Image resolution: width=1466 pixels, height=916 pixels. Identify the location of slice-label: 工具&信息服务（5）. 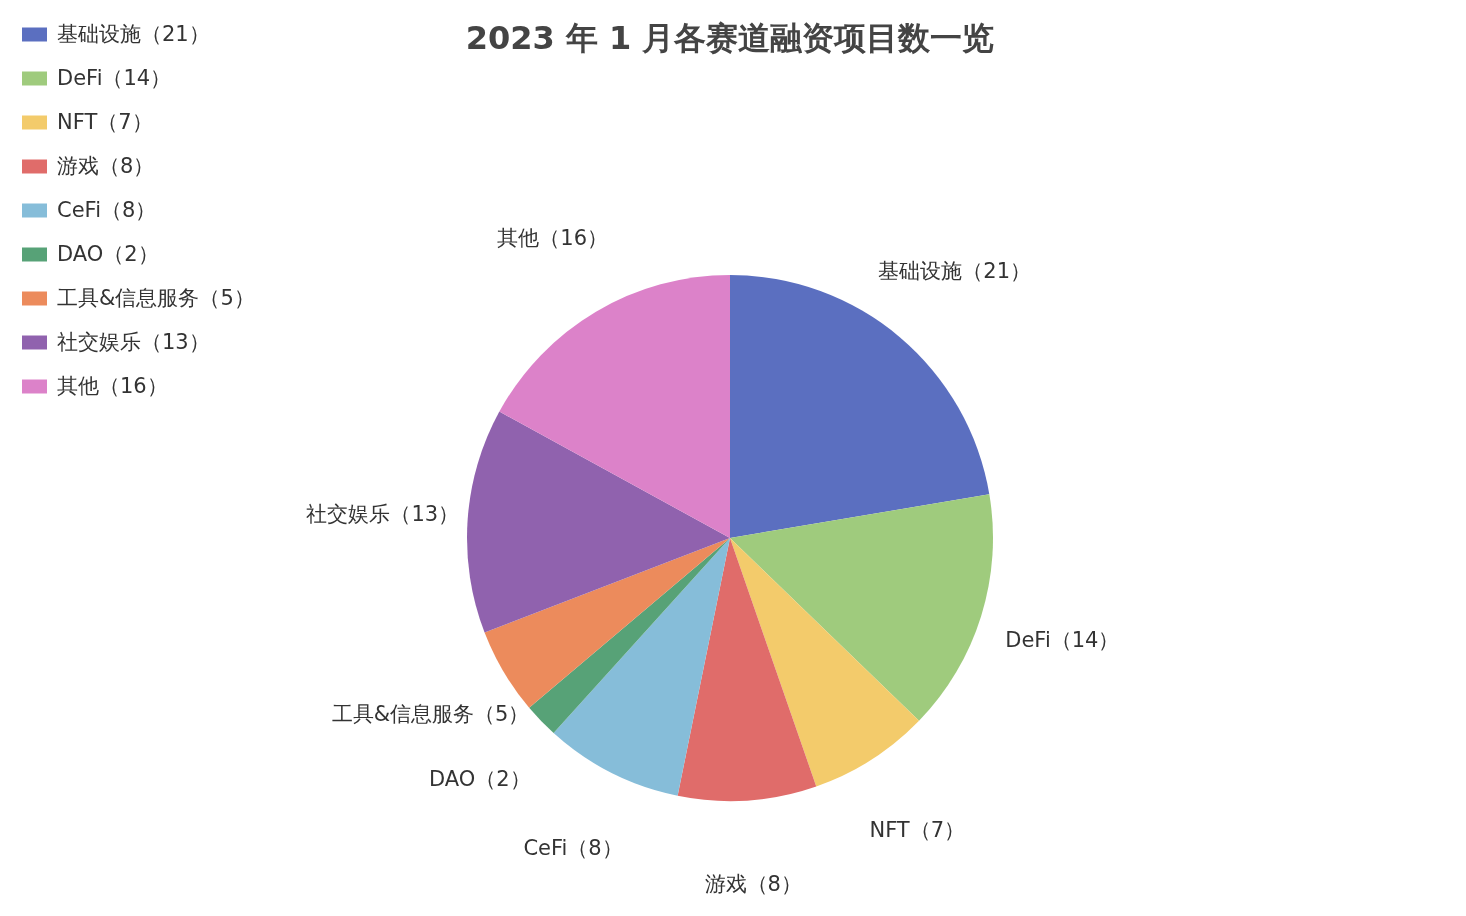
(430, 714).